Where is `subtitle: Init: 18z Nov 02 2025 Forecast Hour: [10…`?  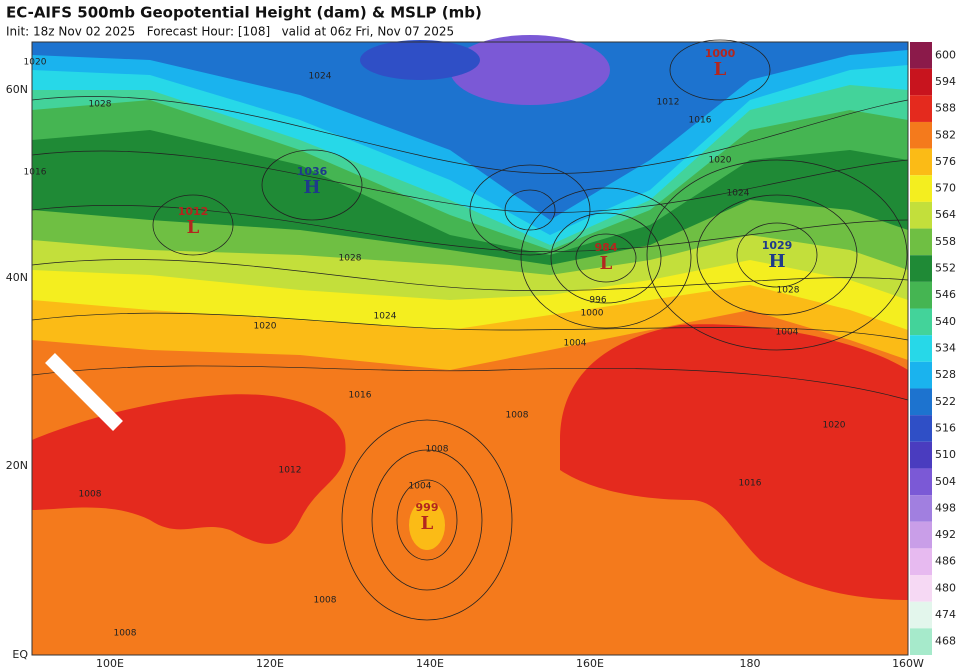
subtitle: Init: 18z Nov 02 2025 Forecast Hour: [10… is located at coordinates (230, 32).